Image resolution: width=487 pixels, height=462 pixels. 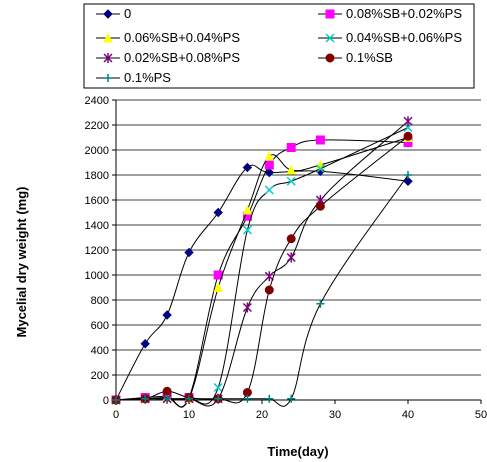 What do you see at coordinates (189, 415) in the screenshot?
I see `x-tick-label: 10` at bounding box center [189, 415].